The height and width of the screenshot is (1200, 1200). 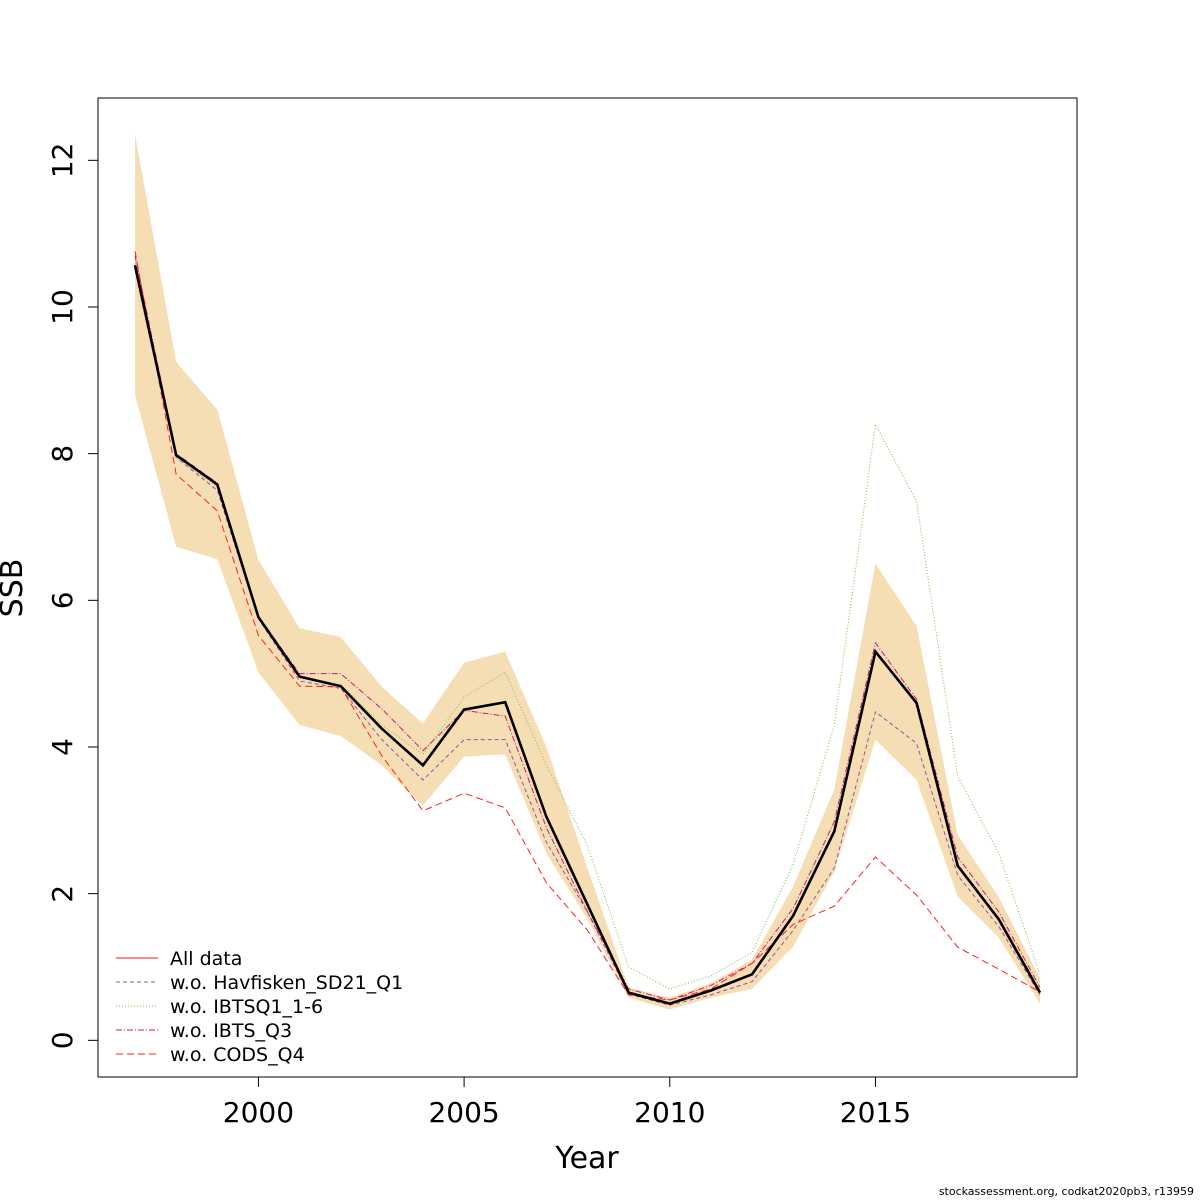 I want to click on x-axis: 2000 2005 2010 2015, so click(x=567, y=1103).